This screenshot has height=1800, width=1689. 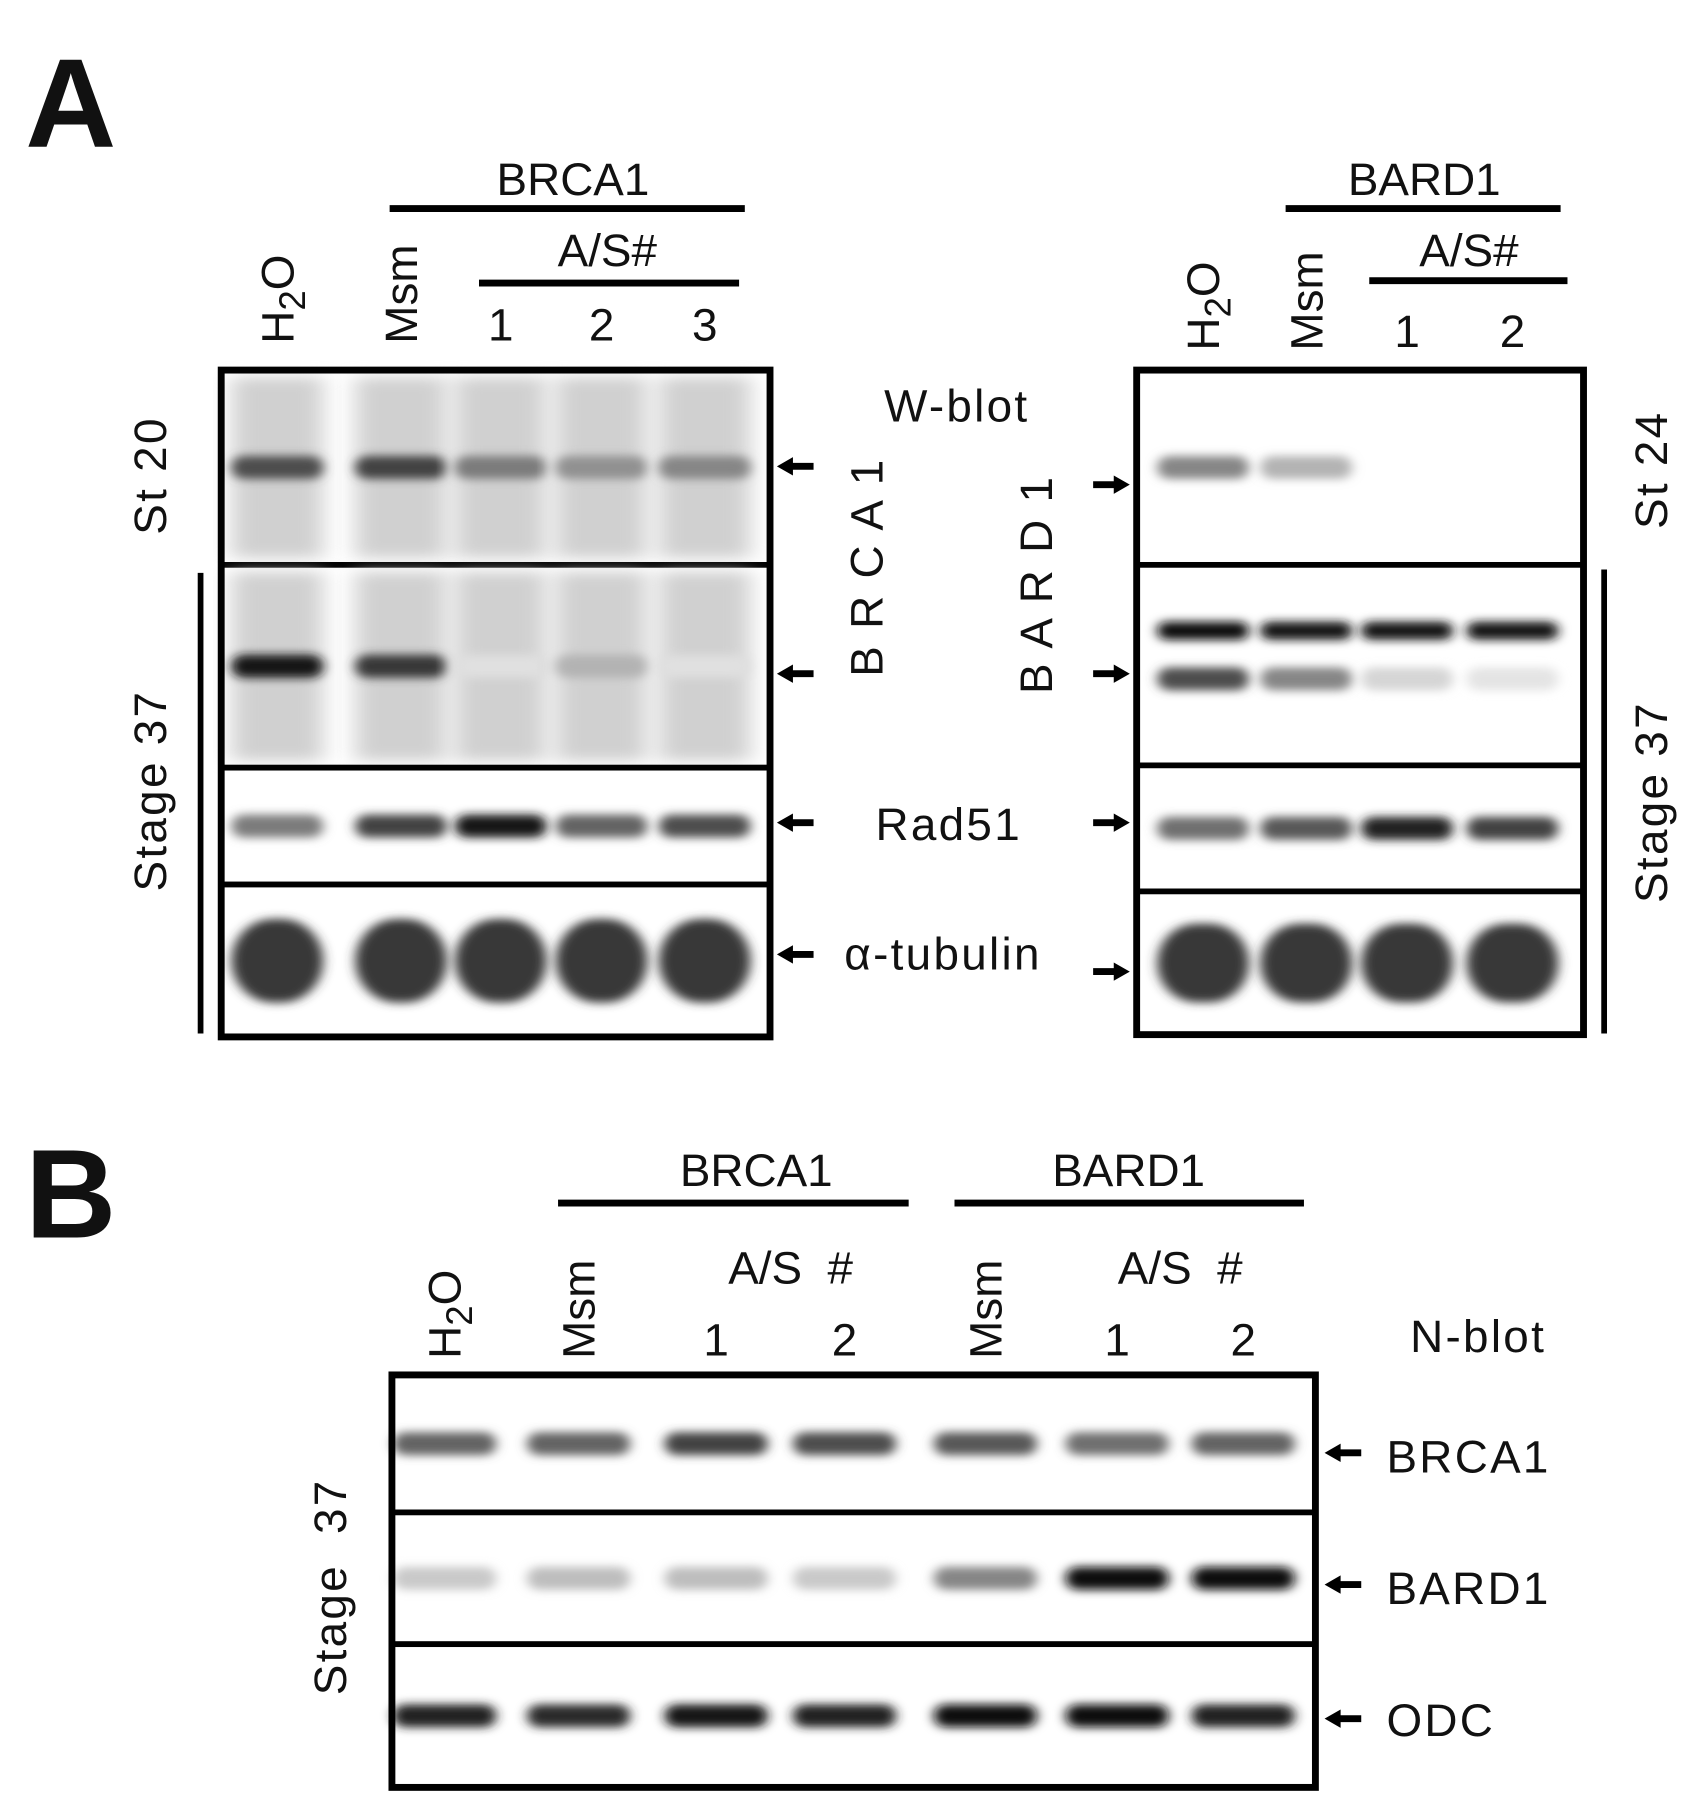 I want to click on b-subgroup-bard1: A/S #, so click(x=1180, y=1267).